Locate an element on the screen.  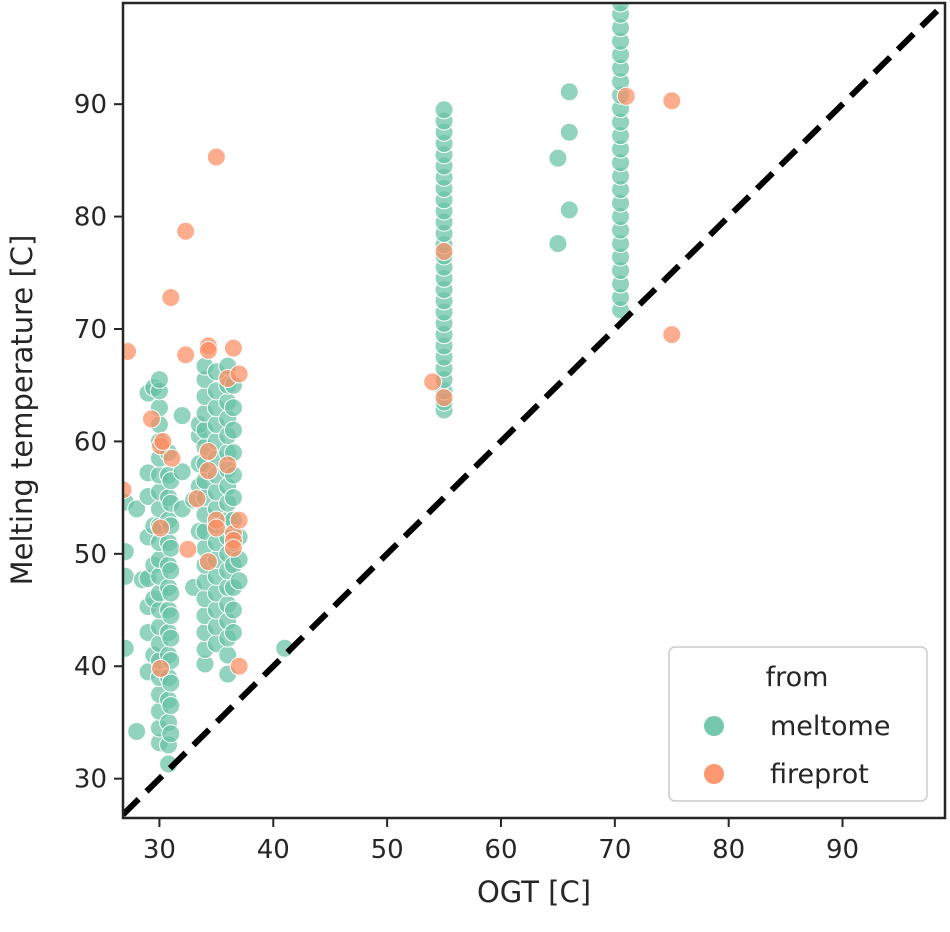
legend-marker-fireprot is located at coordinates (714, 774).